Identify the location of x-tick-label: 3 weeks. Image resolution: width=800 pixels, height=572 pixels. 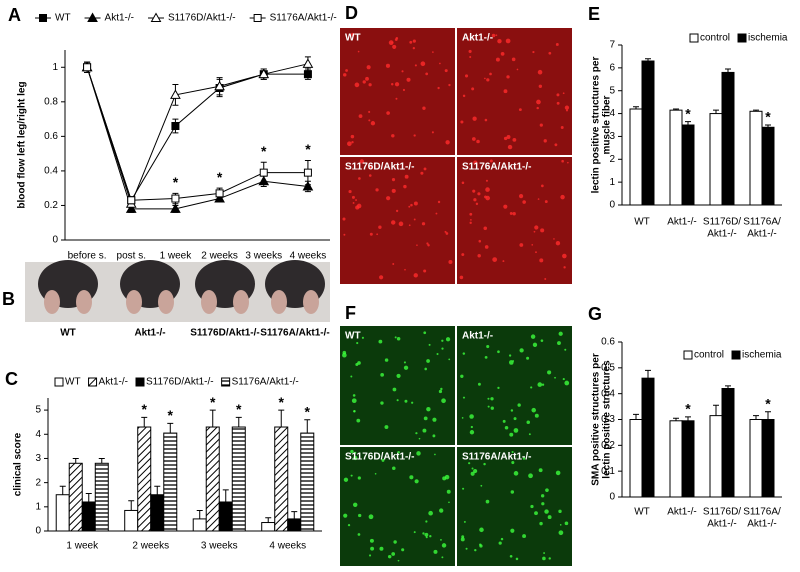
(219, 546).